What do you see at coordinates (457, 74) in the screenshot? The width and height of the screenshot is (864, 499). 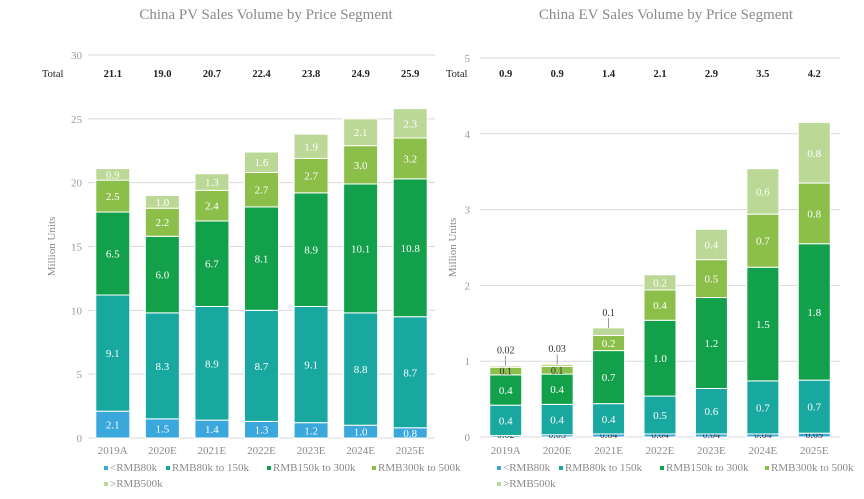 I see `total-row-label: Total` at bounding box center [457, 74].